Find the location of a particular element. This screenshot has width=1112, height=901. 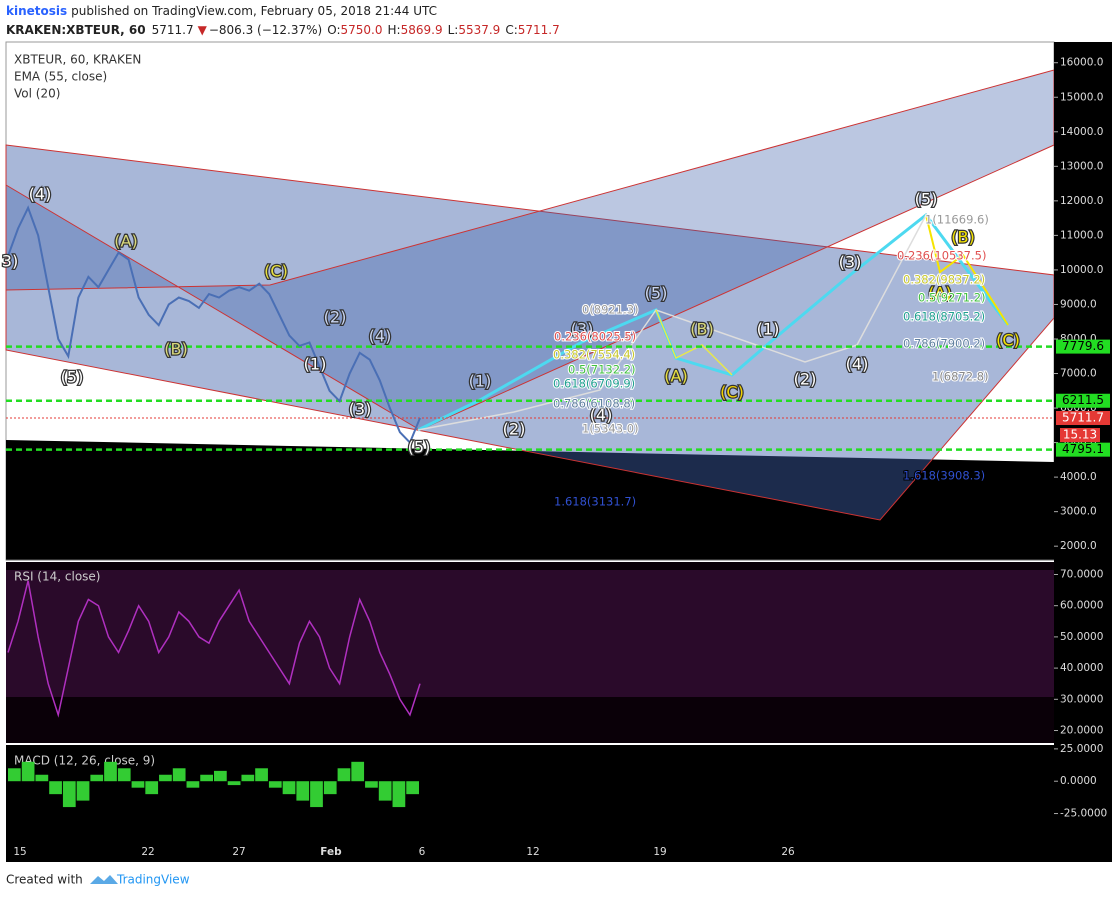

fib-label: 1(11669.6) is located at coordinates (957, 220).